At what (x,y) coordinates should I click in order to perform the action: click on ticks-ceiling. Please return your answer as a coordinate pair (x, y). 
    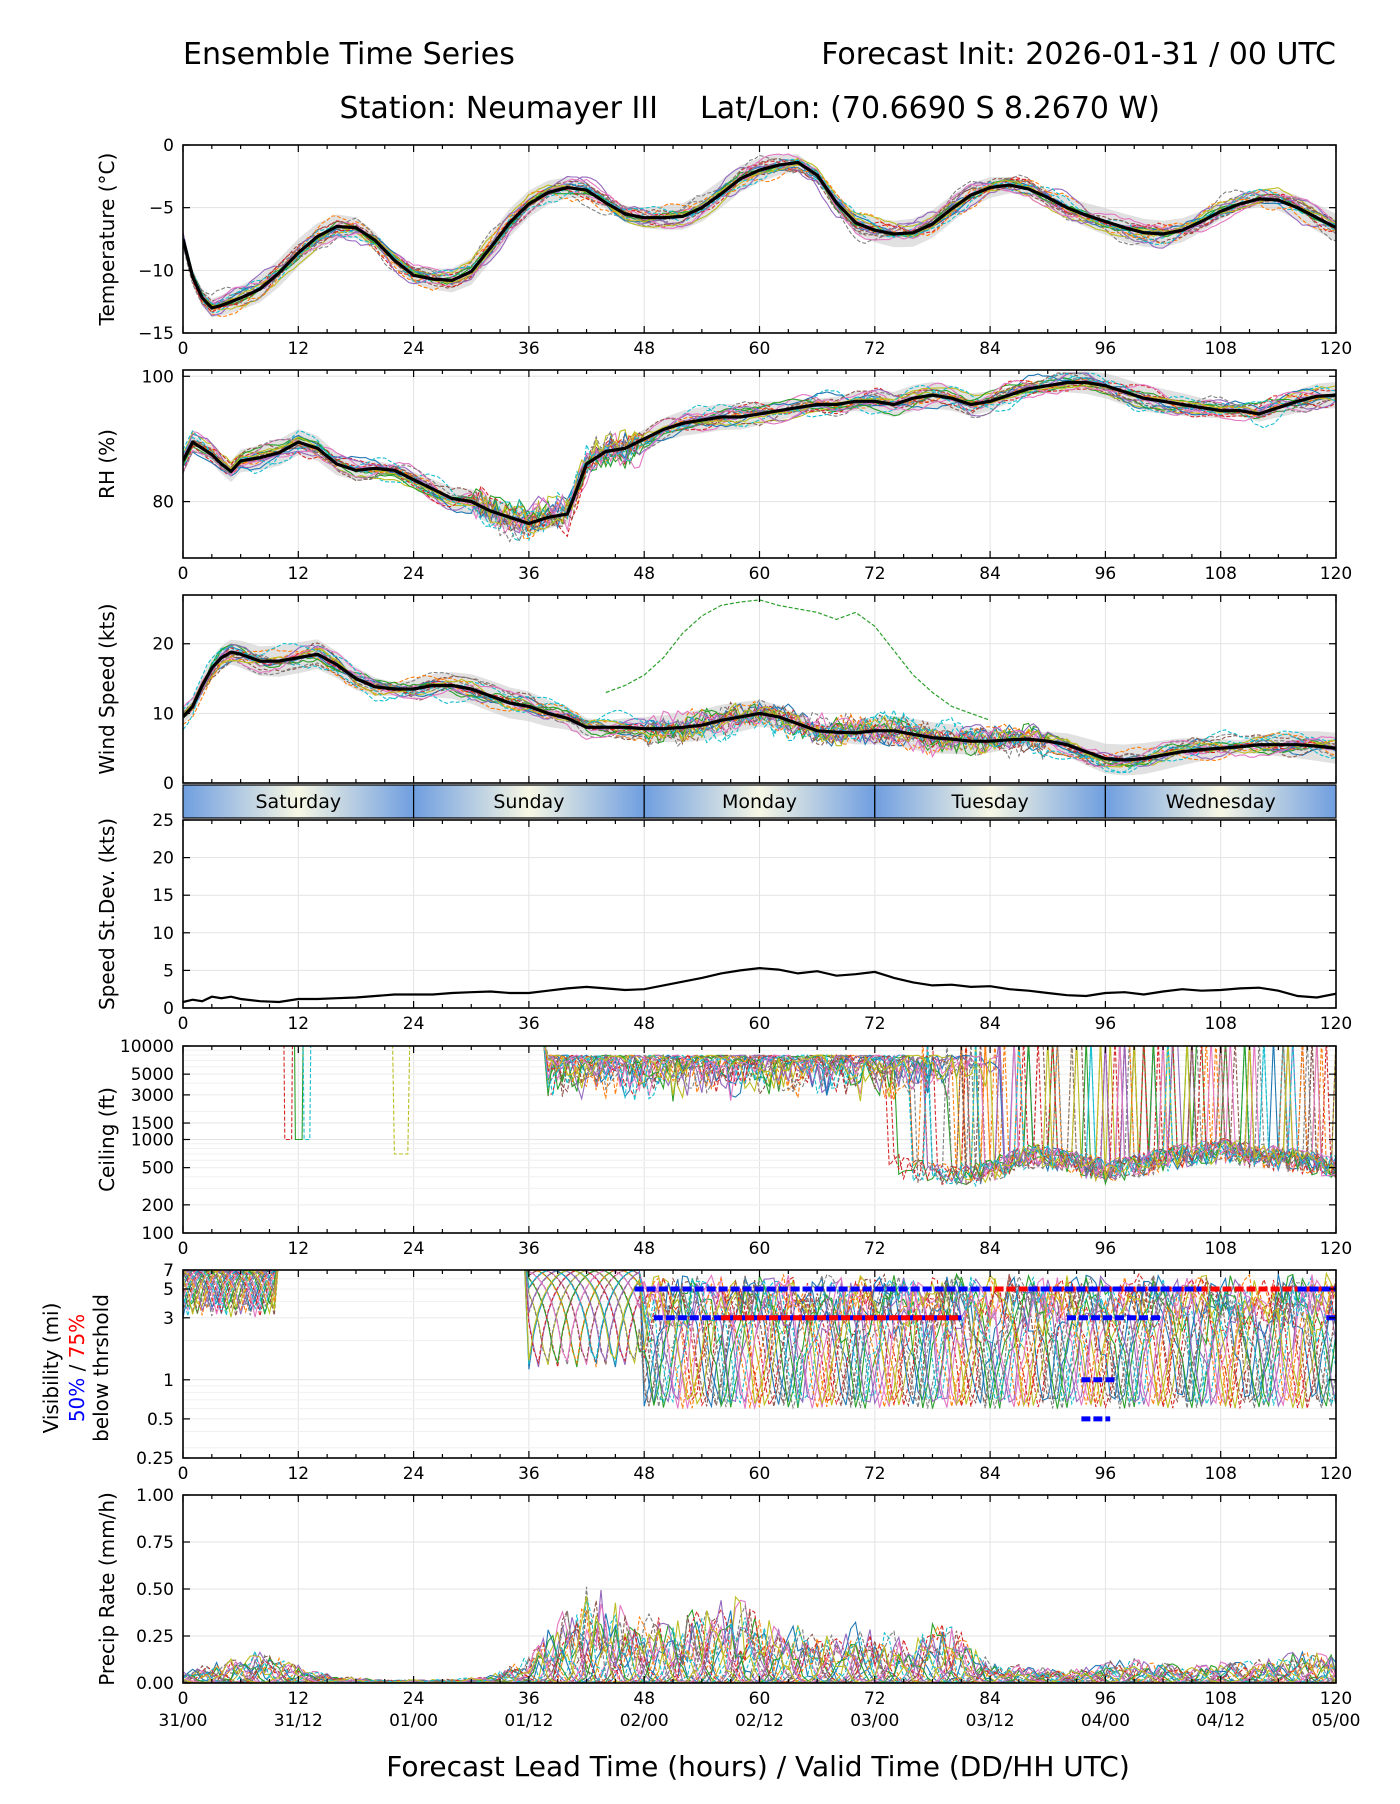
    Looking at the image, I should click on (759, 1139).